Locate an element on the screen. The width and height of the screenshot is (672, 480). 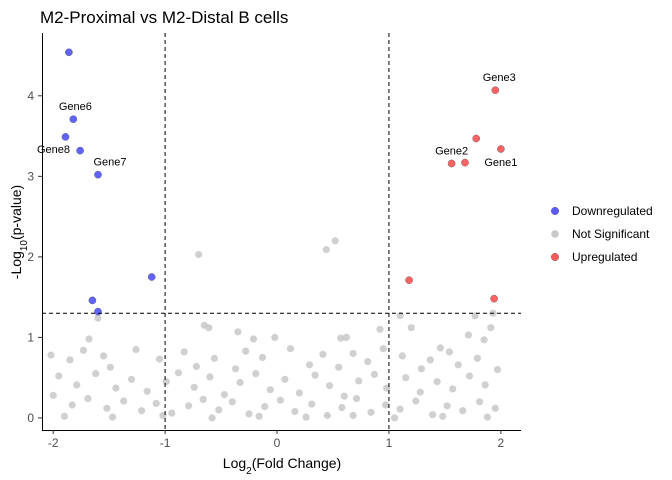
y-tick-label: 1 is located at coordinates (30, 337).